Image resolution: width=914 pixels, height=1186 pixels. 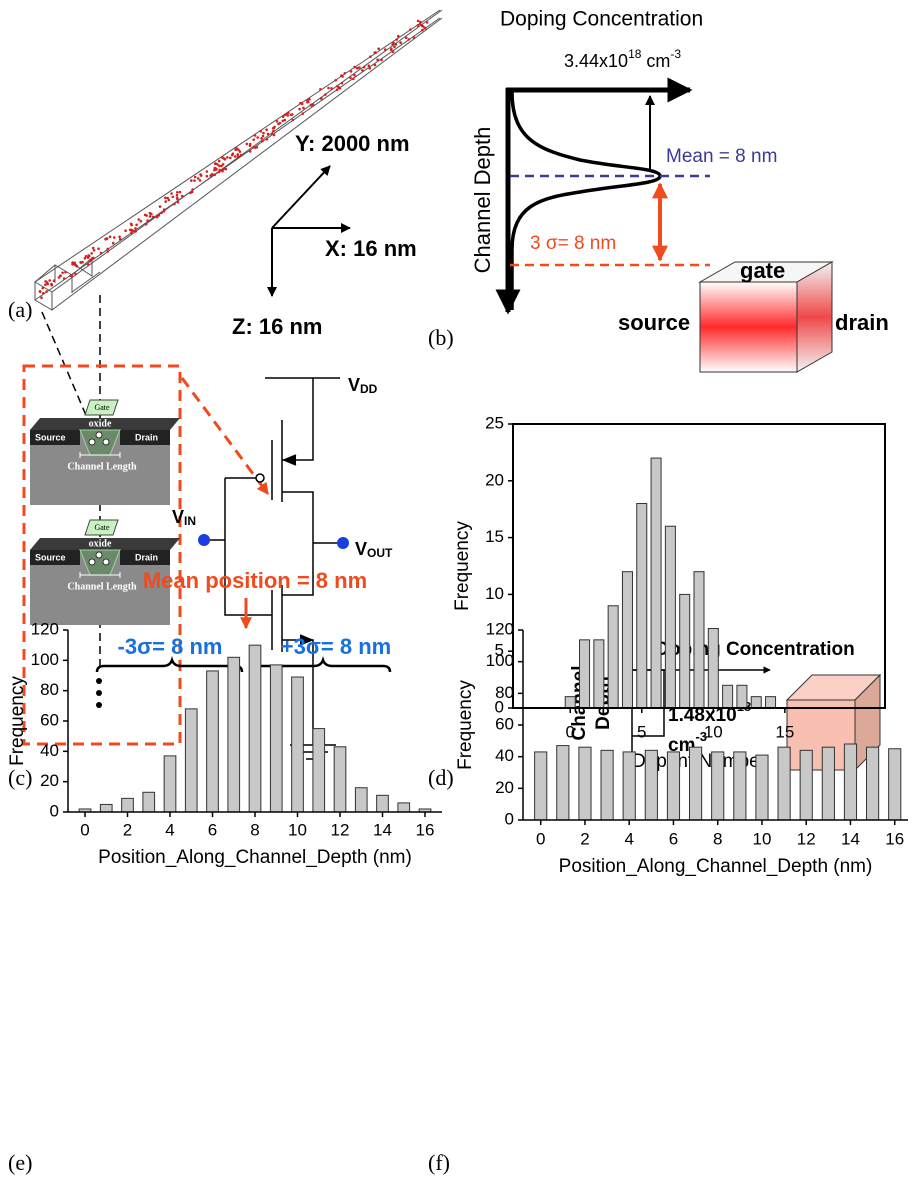 I want to click on zoom-box, so click(x=102, y=555).